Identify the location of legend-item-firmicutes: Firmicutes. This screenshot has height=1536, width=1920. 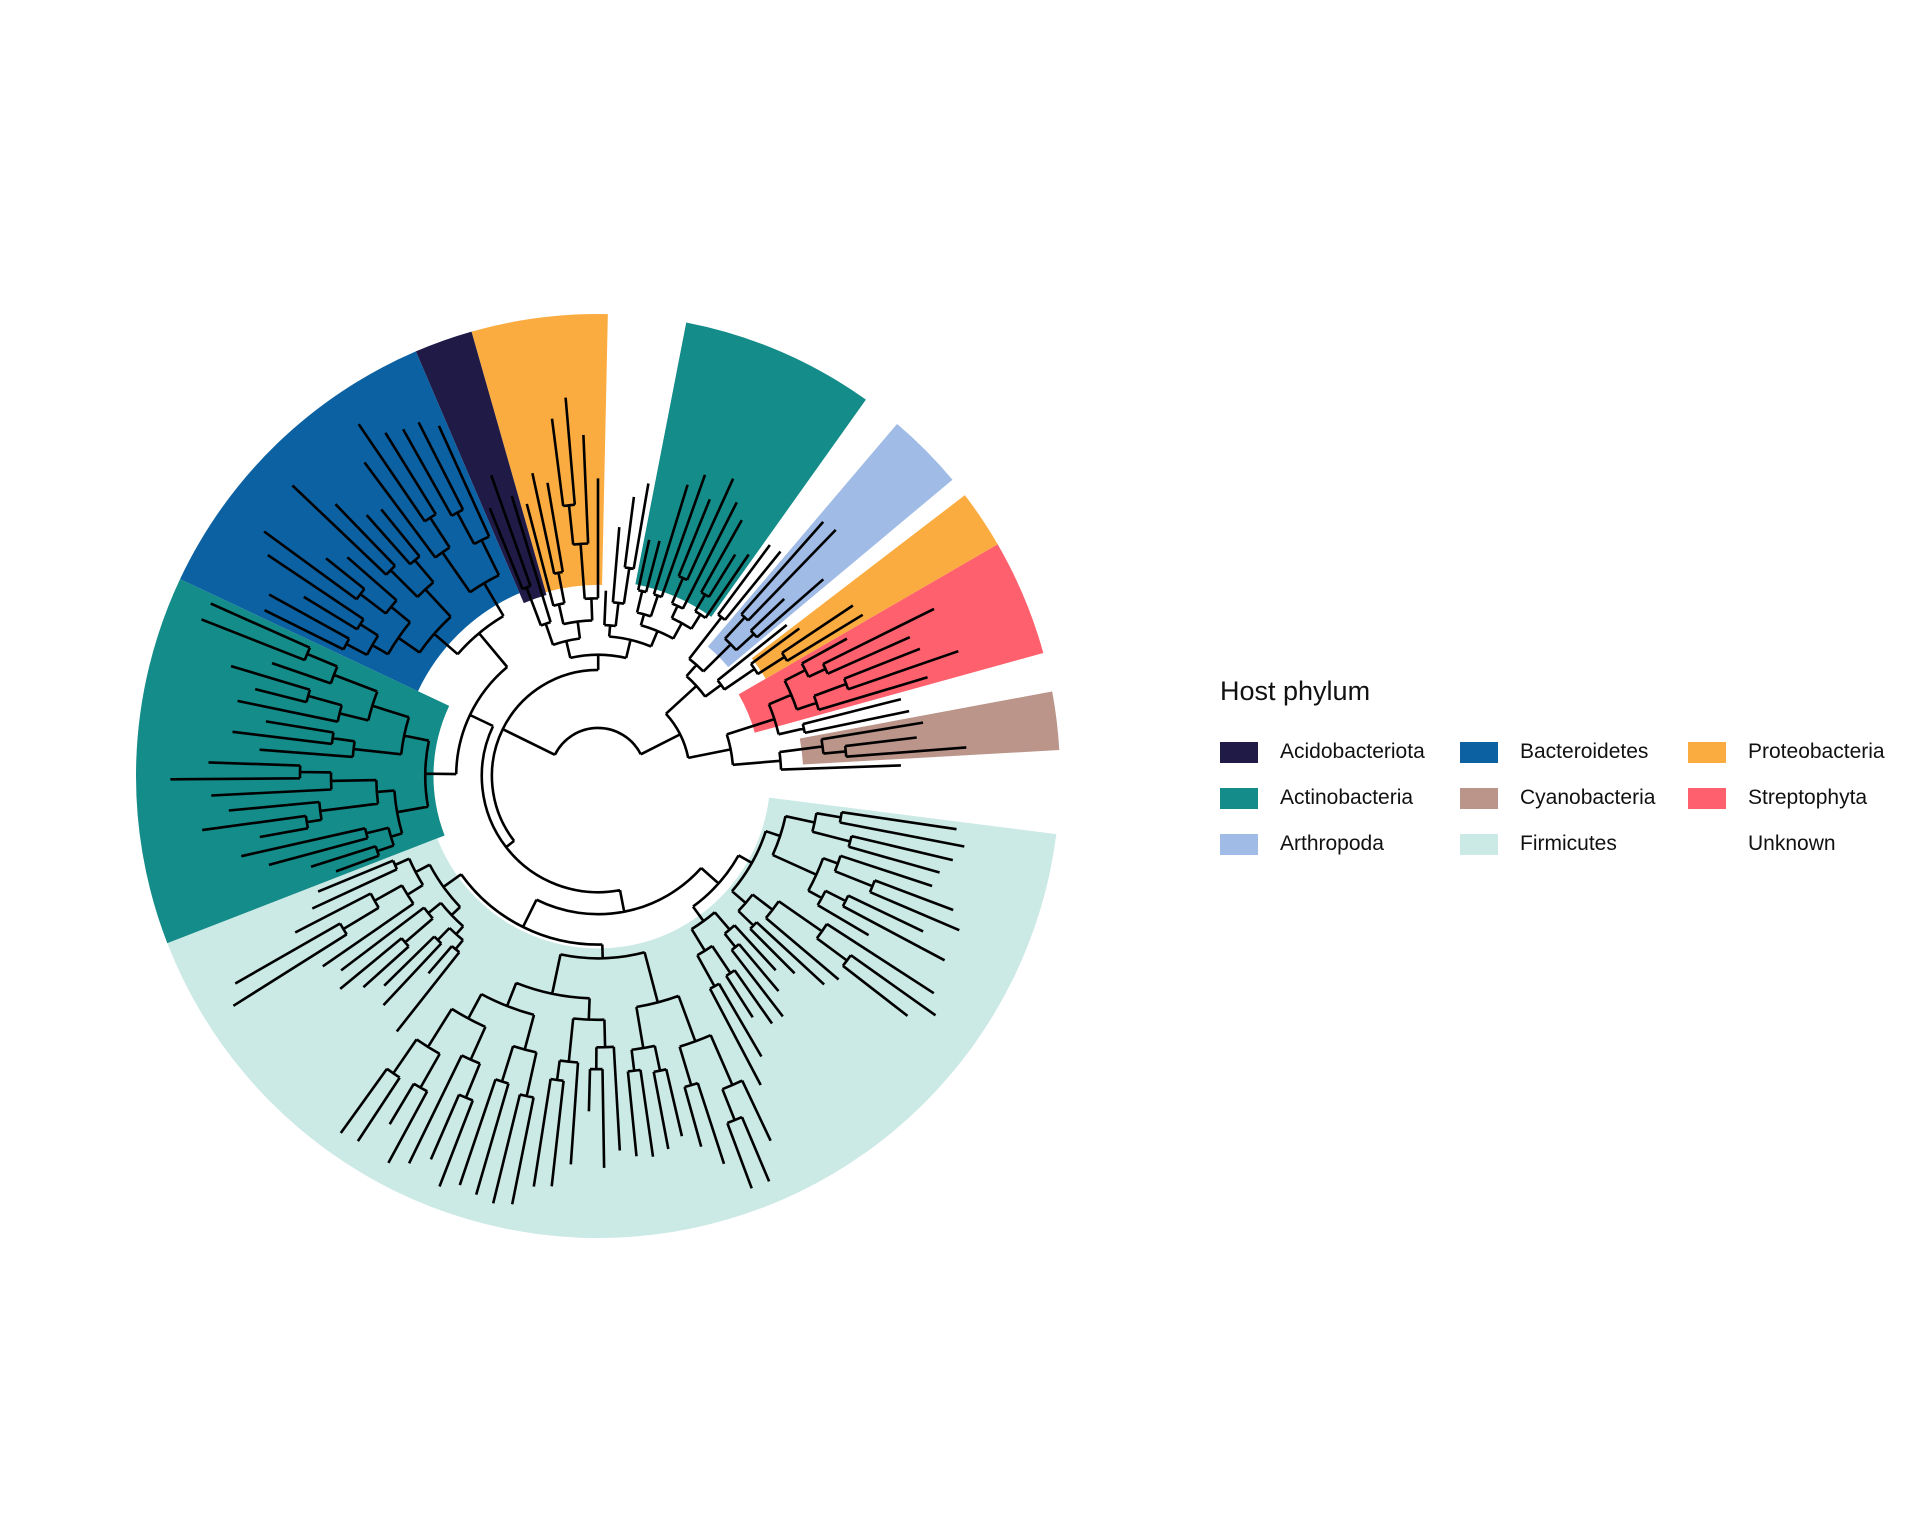
(1574, 844).